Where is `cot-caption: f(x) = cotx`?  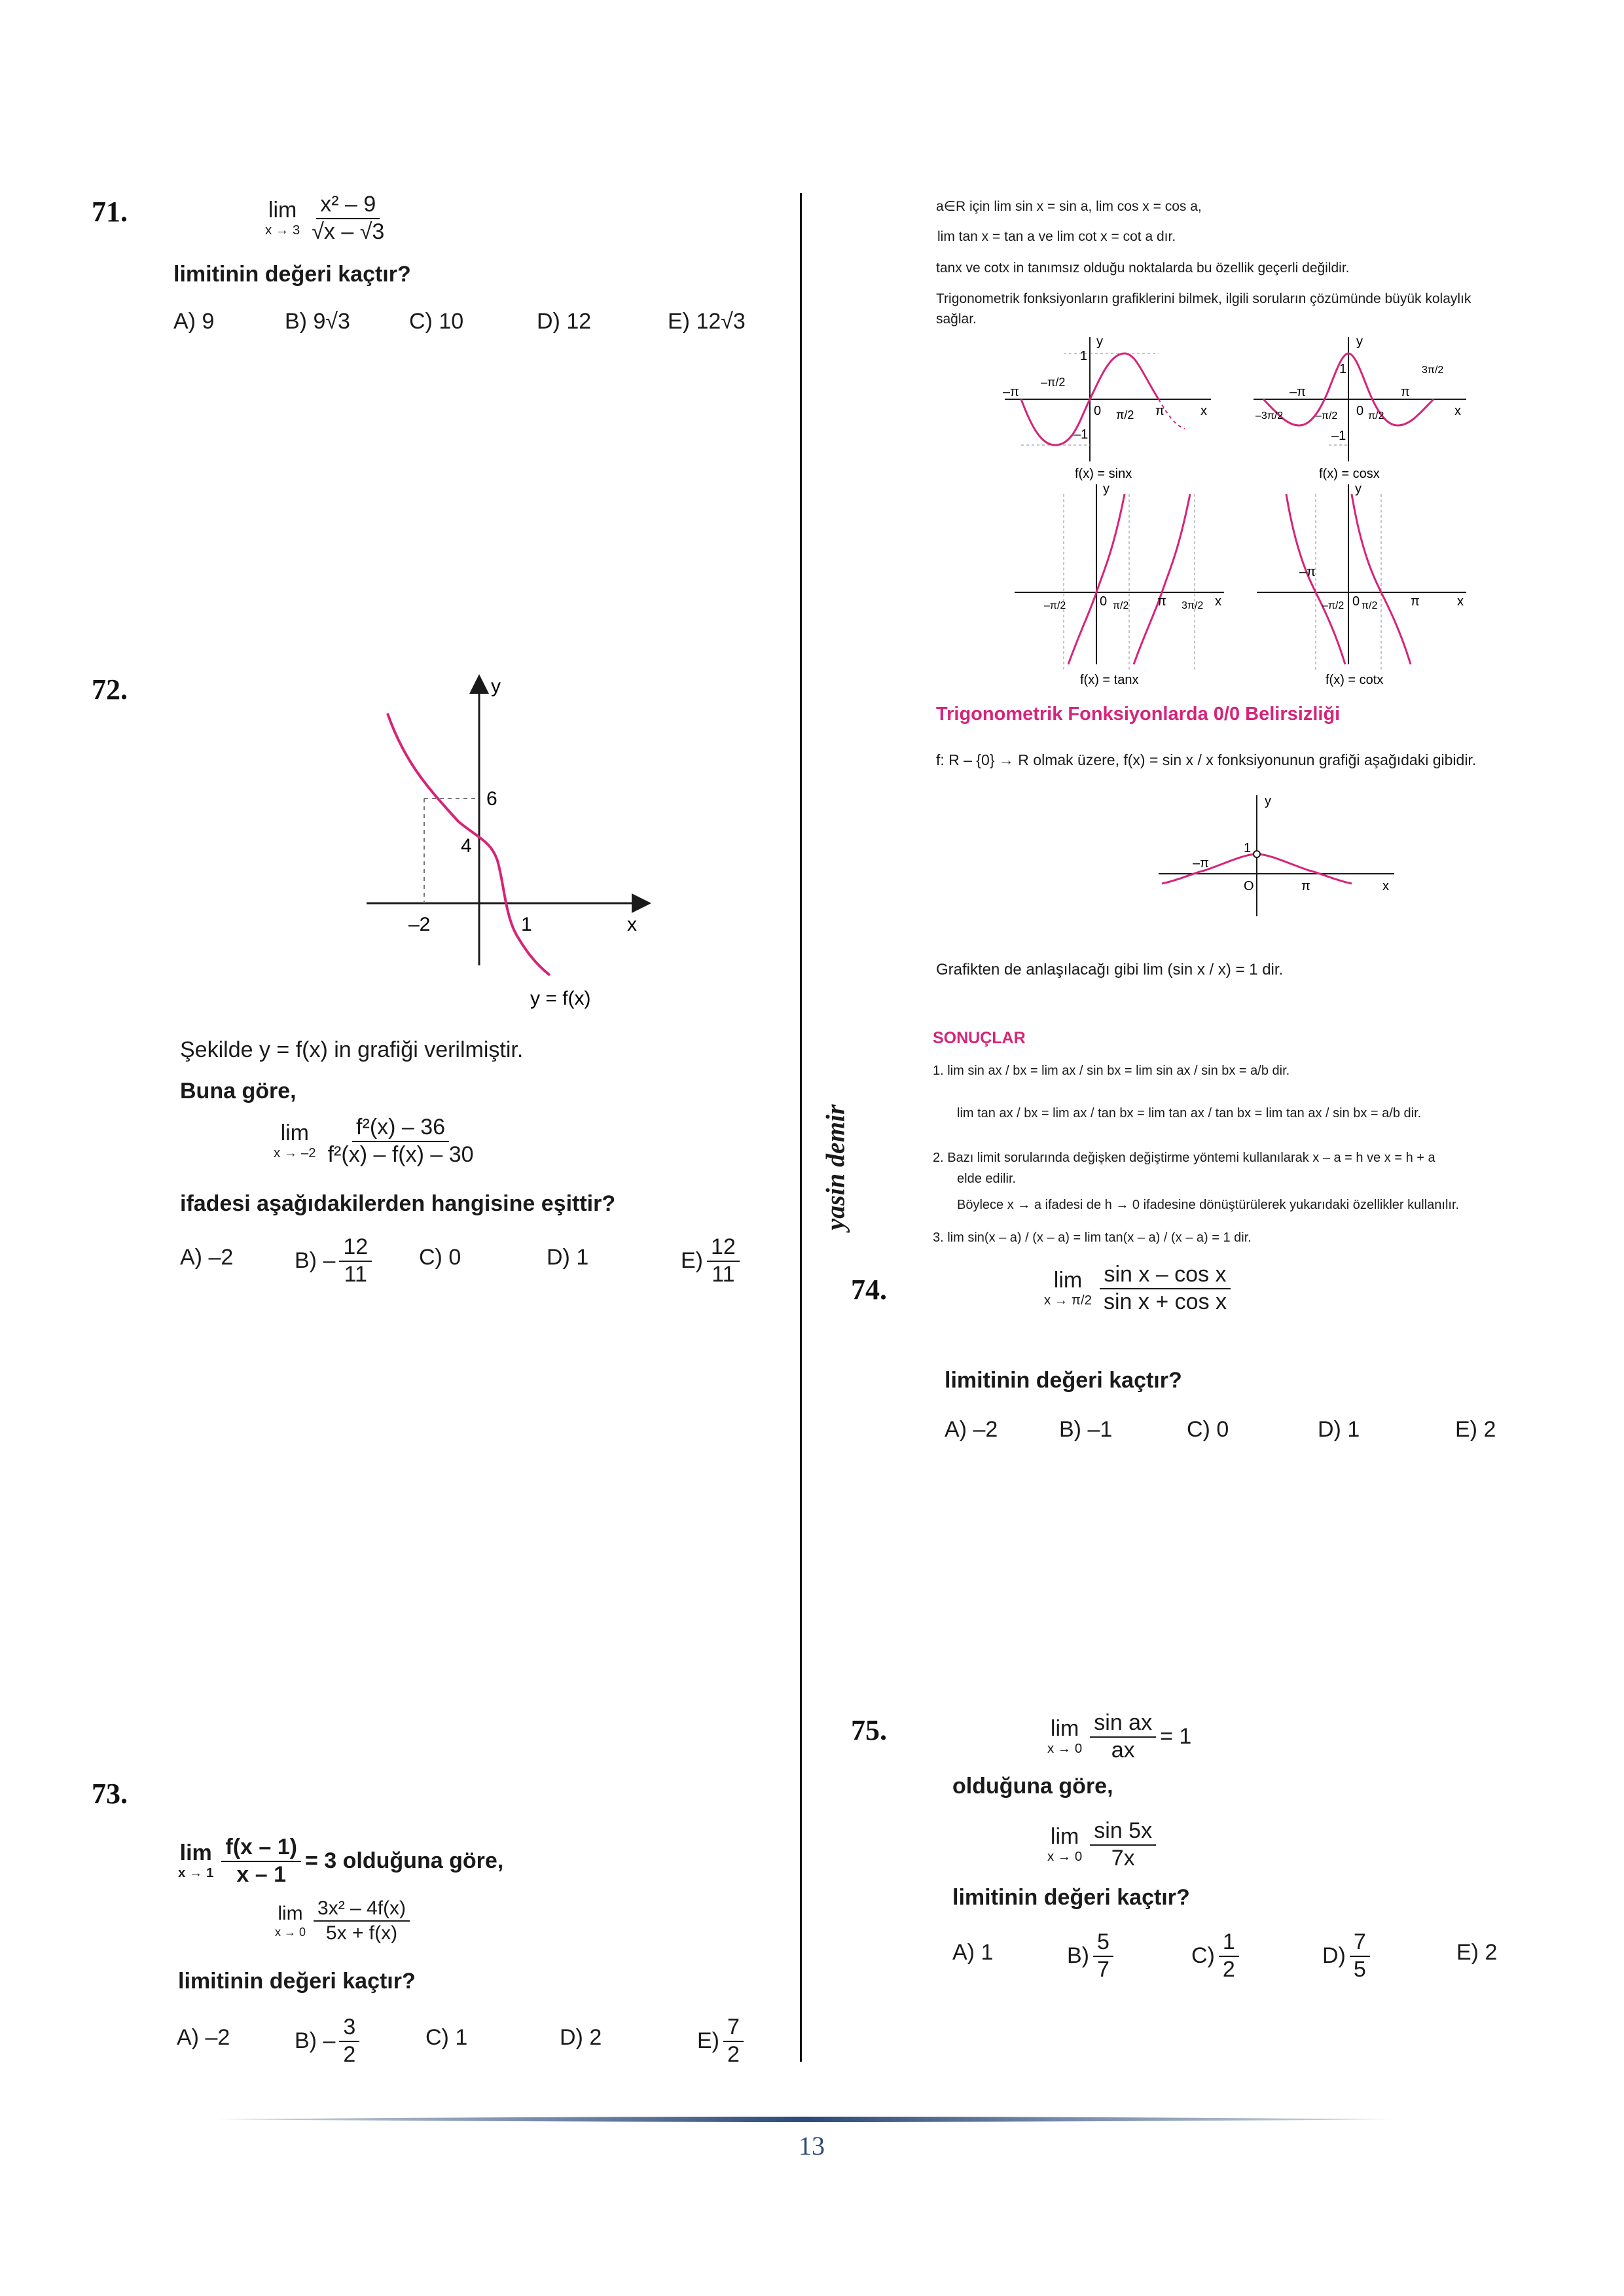
cot-caption: f(x) = cotx is located at coordinates (1354, 680).